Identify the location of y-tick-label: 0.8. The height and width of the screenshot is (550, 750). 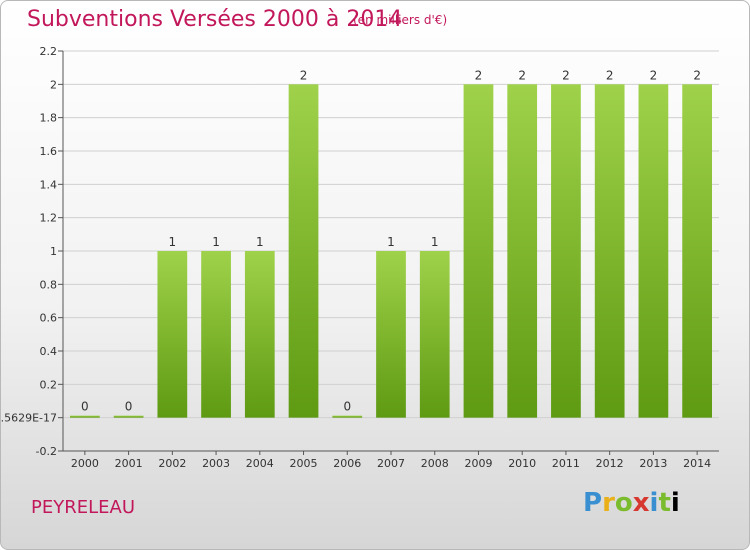
(49, 284).